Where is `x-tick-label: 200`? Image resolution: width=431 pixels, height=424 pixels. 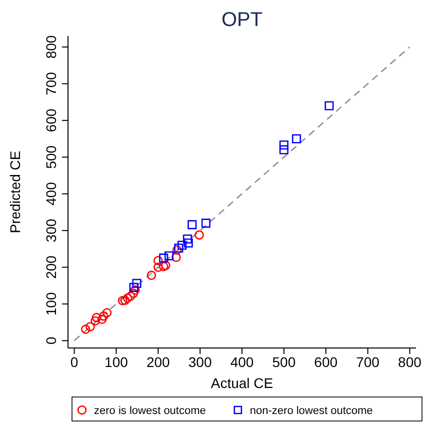 x-tick-label: 200 is located at coordinates (158, 362).